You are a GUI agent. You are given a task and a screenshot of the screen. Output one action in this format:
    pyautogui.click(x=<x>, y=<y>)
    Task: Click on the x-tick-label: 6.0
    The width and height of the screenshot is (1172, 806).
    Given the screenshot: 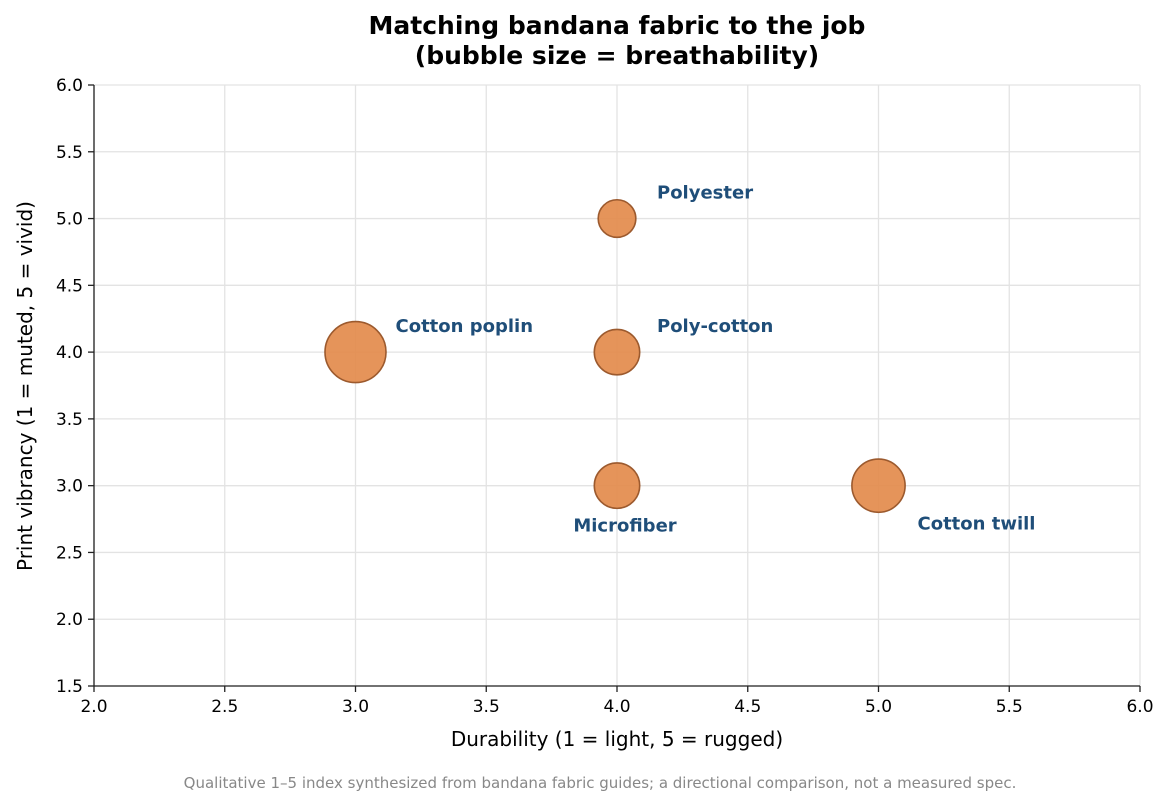 What is the action you would take?
    pyautogui.click(x=1139, y=707)
    